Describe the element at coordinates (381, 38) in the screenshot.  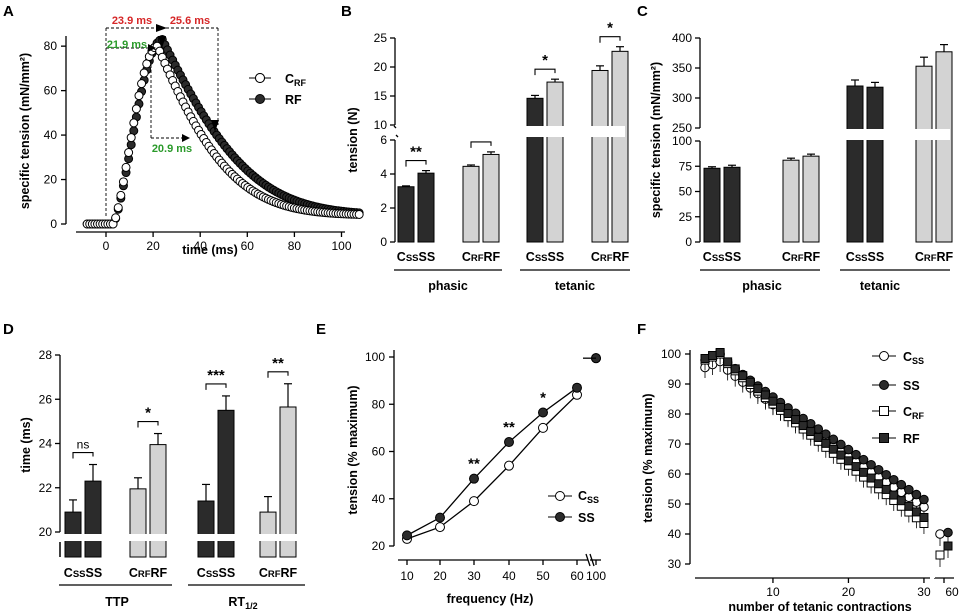
I see `y-tick-label: 25` at that location.